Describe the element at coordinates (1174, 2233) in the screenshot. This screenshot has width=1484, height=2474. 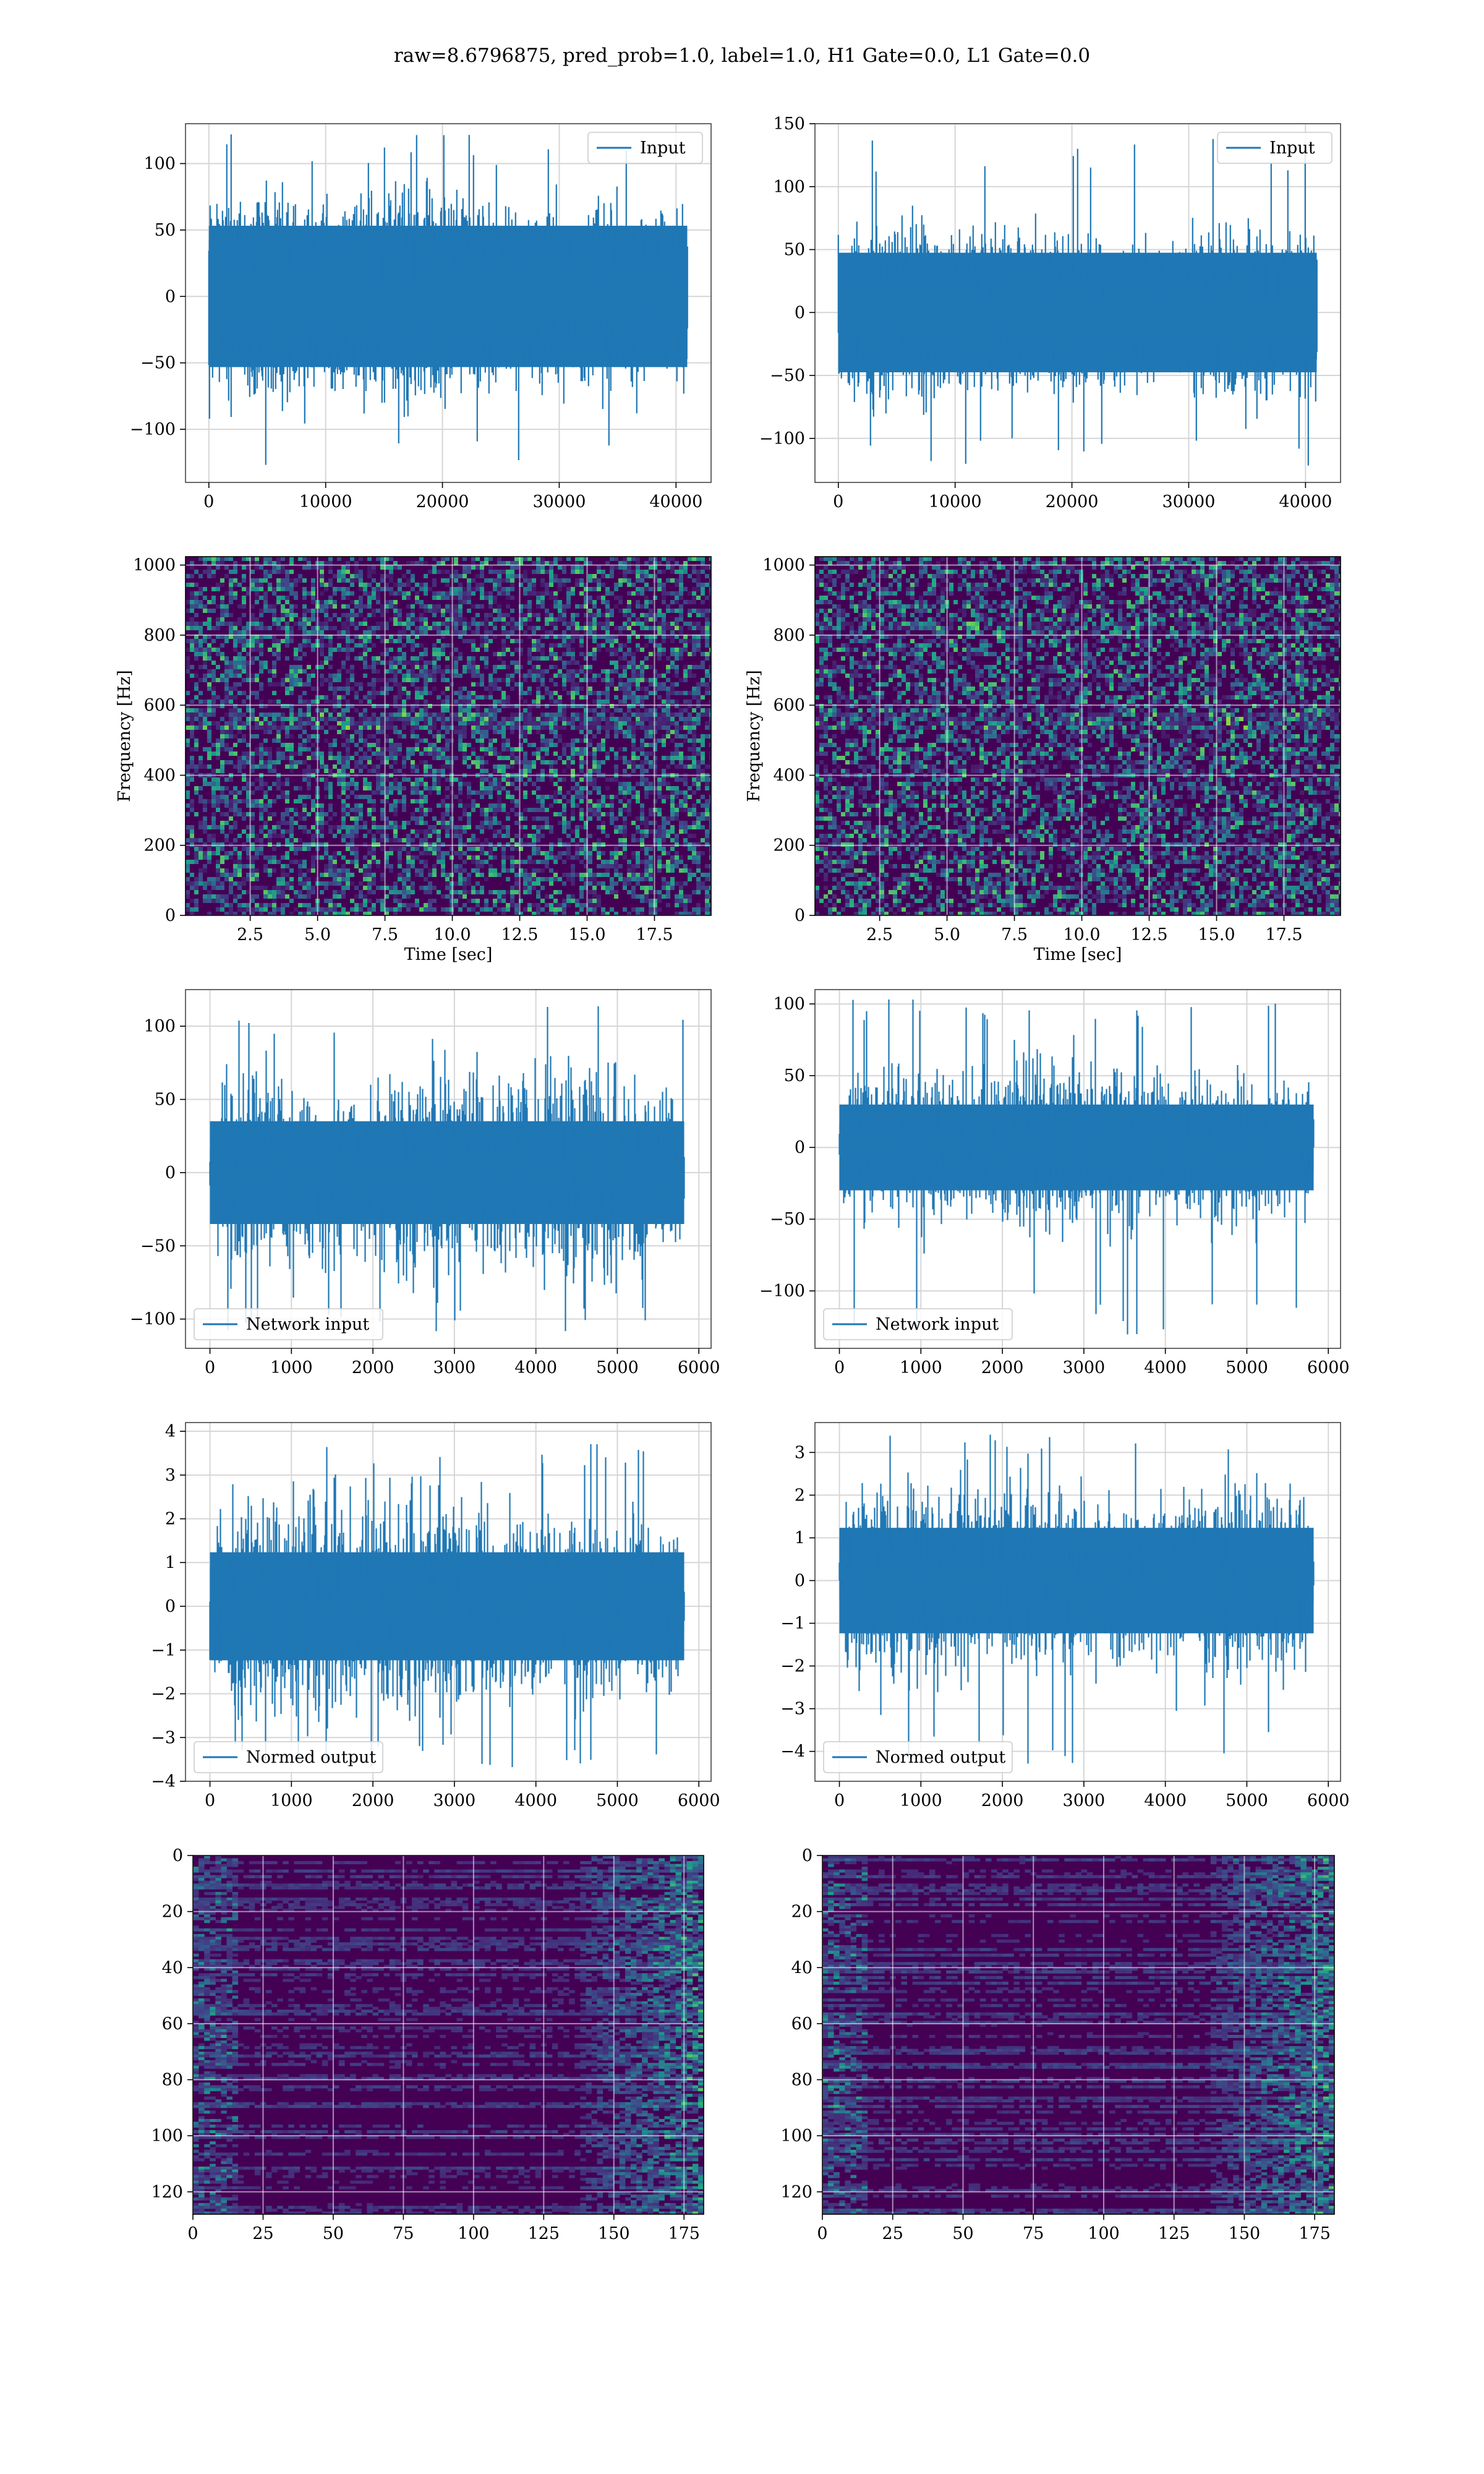
I see `x-tick-label: 125` at that location.